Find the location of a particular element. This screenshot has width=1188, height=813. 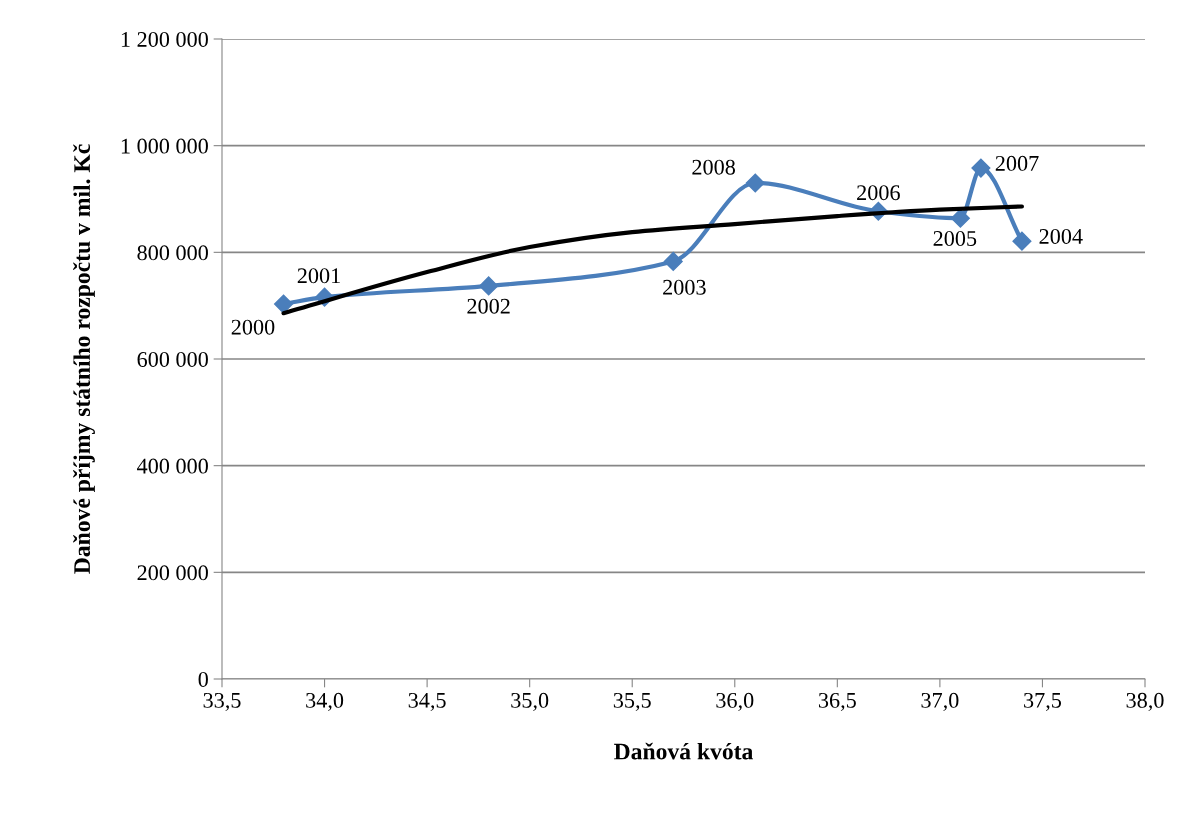

y-tick-label: 400 000 is located at coordinates (172, 466).